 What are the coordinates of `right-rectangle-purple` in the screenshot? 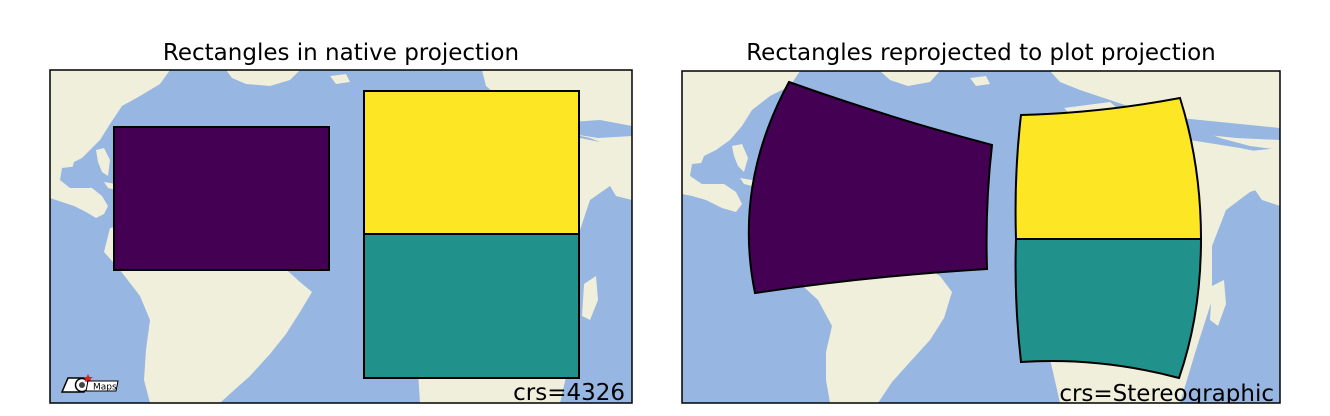 It's located at (870, 187).